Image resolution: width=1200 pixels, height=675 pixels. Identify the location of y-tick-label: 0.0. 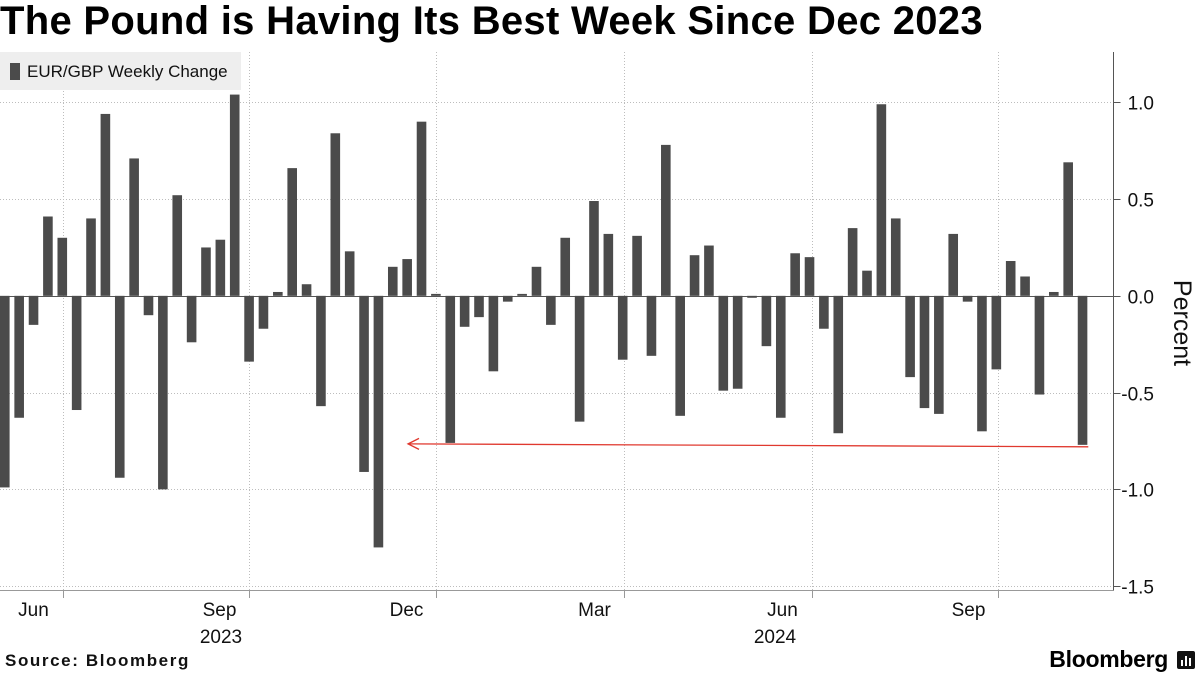
(1141, 298).